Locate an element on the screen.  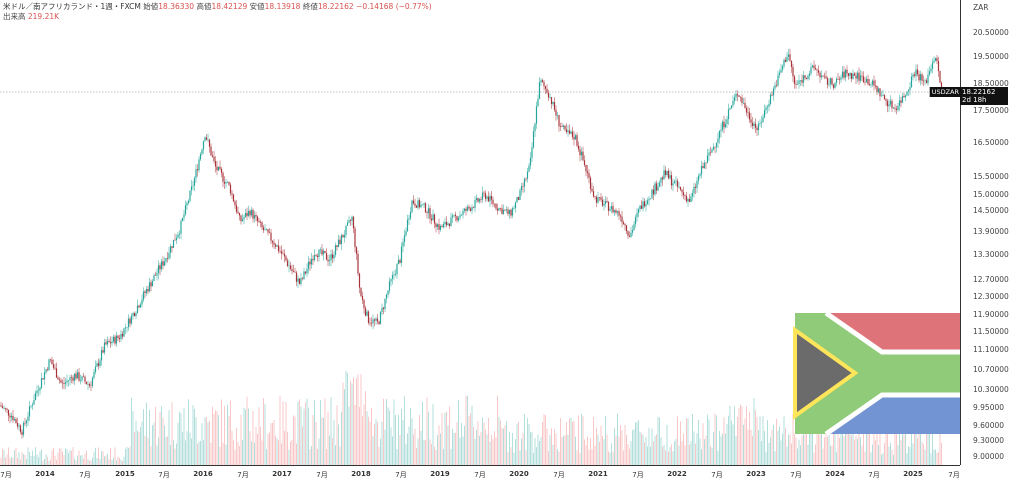
time-tick: 2025 is located at coordinates (913, 474).